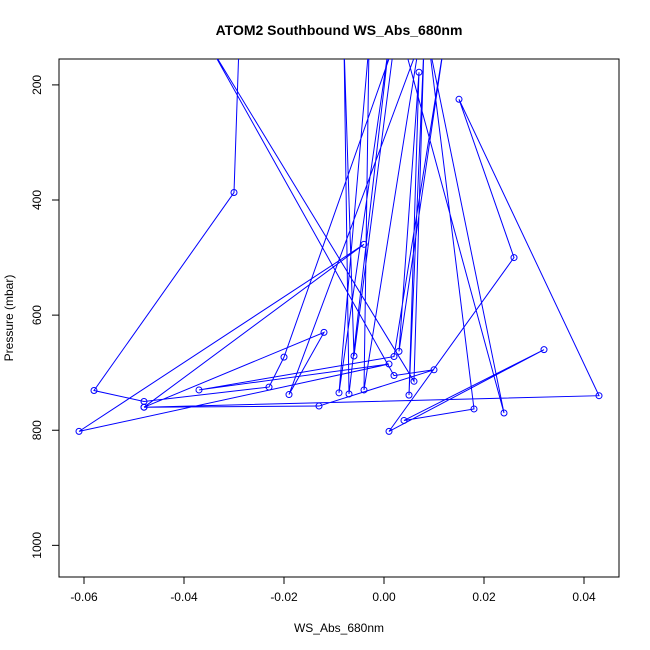 This screenshot has width=650, height=650. What do you see at coordinates (45, 317) in the screenshot?
I see `y-axis: 200 400 600 800 1000` at bounding box center [45, 317].